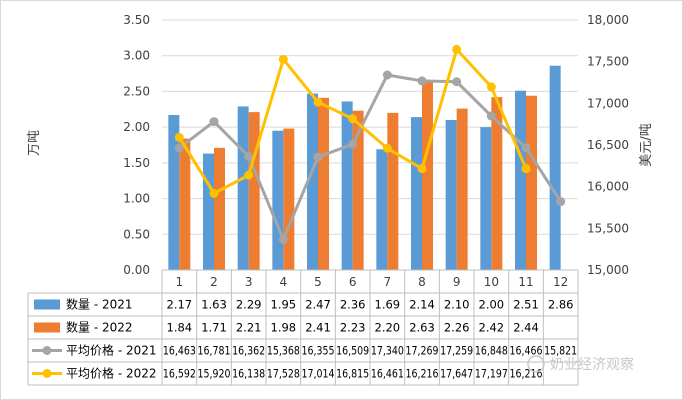 This screenshot has height=400, width=683. What do you see at coordinates (353, 328) in the screenshot?
I see `data-label: 2.23` at bounding box center [353, 328].